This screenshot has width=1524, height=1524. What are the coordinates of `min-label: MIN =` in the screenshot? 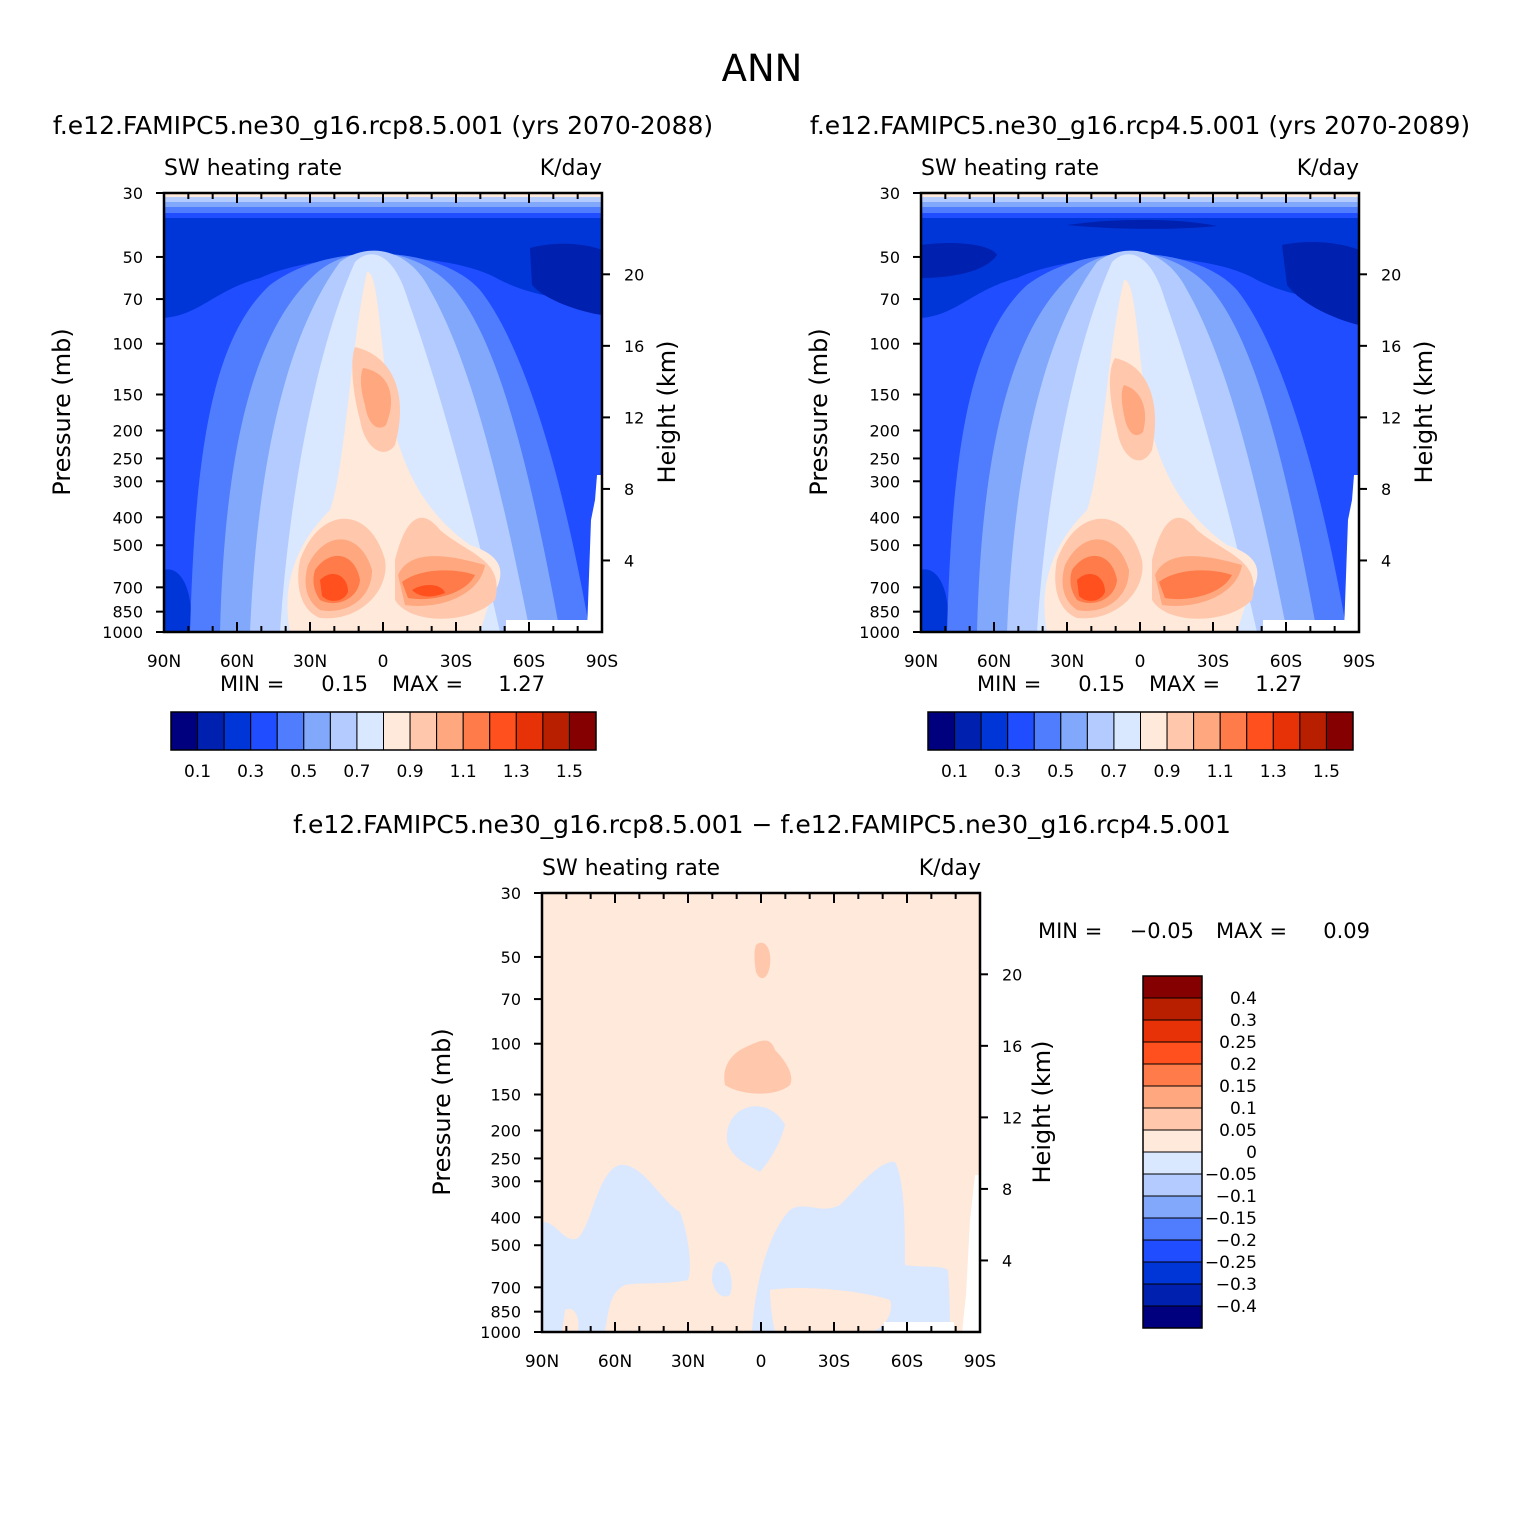 It's located at (1070, 931).